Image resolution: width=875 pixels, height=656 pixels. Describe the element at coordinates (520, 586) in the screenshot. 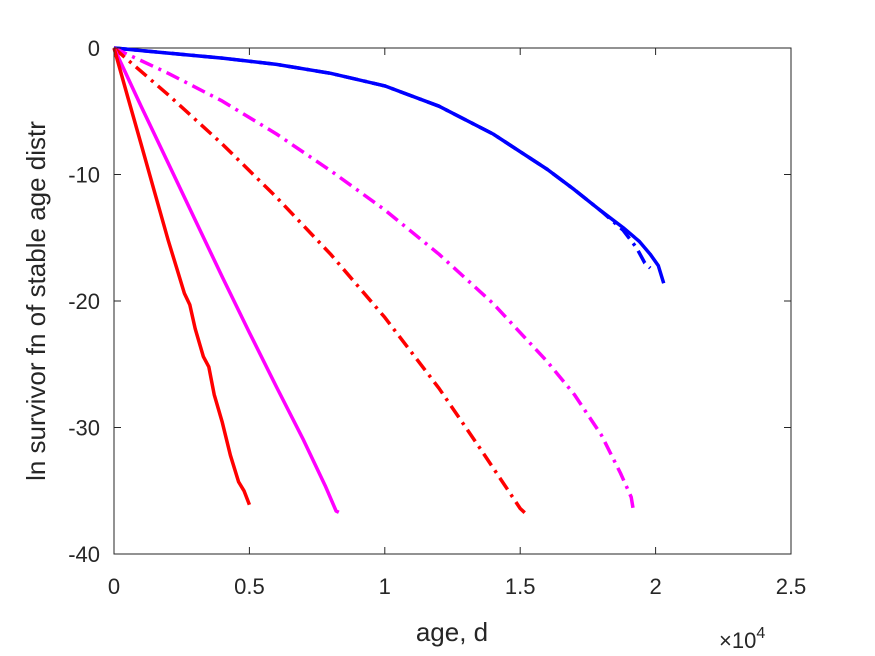

I see `x-tick-label: 1.5` at that location.